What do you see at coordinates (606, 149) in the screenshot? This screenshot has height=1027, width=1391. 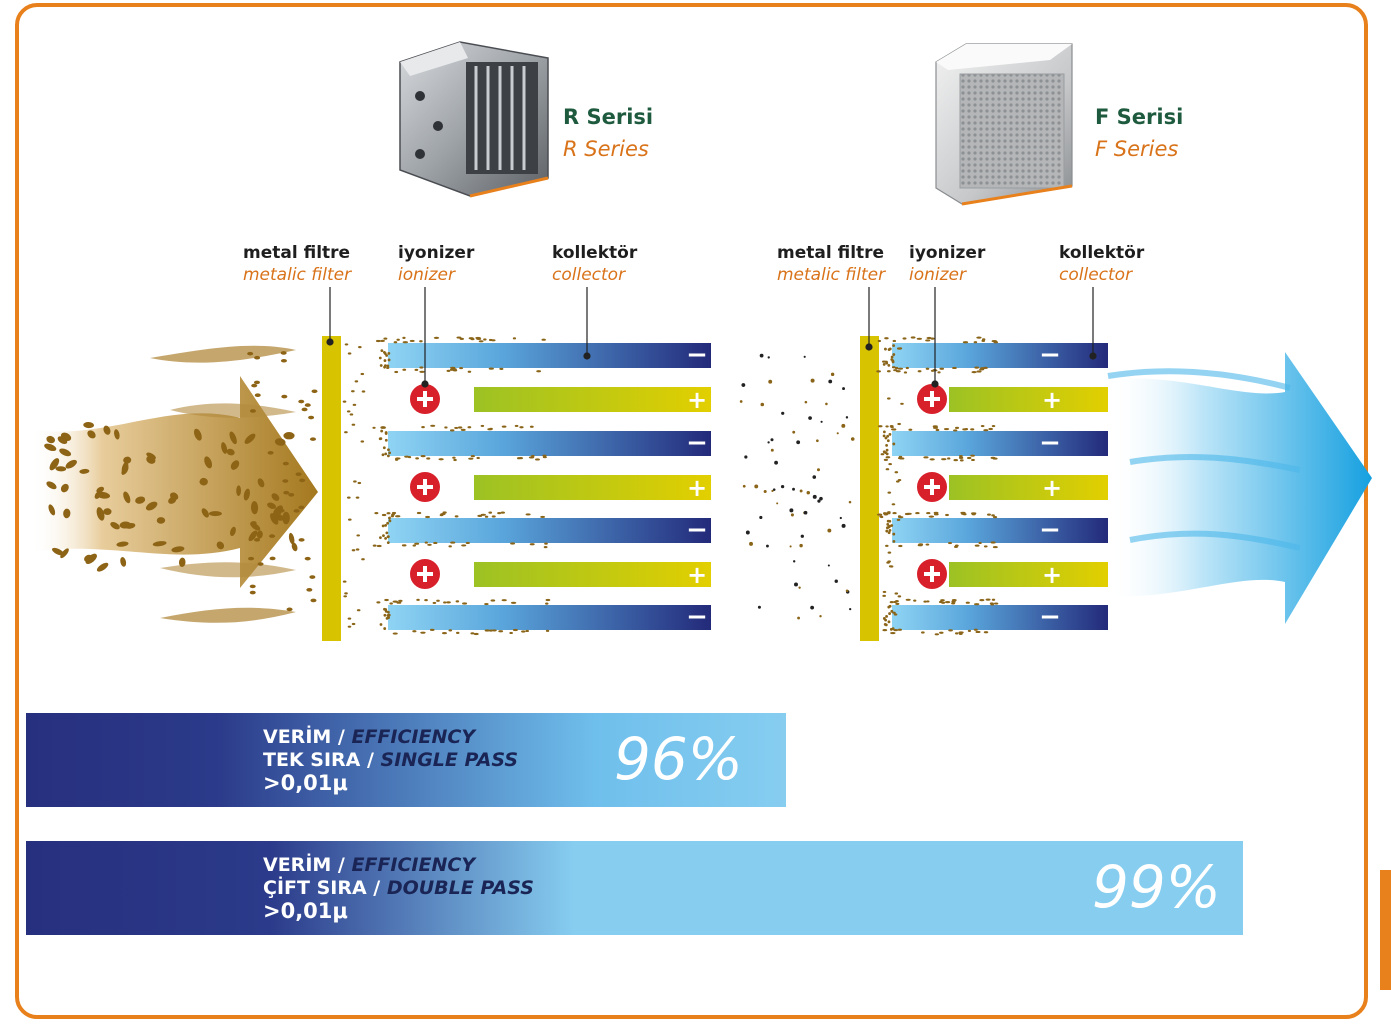 I see `r-series-title-en: R Series` at bounding box center [606, 149].